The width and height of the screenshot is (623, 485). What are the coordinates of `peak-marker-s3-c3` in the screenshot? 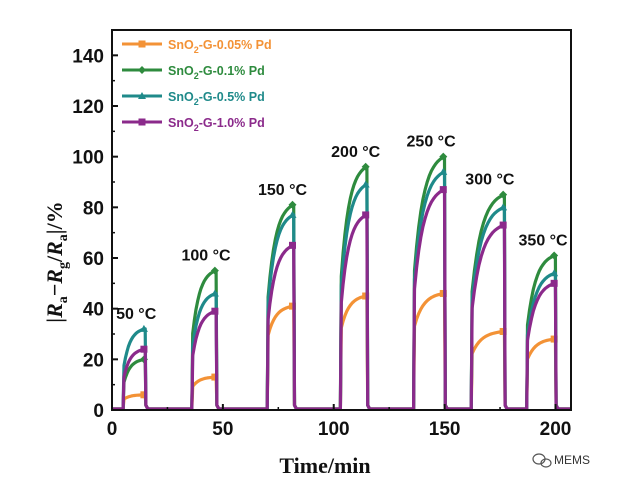 It's located at (366, 215).